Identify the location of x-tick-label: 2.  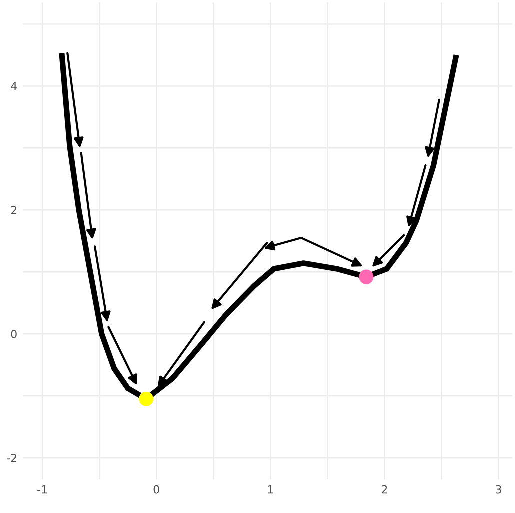
(385, 489).